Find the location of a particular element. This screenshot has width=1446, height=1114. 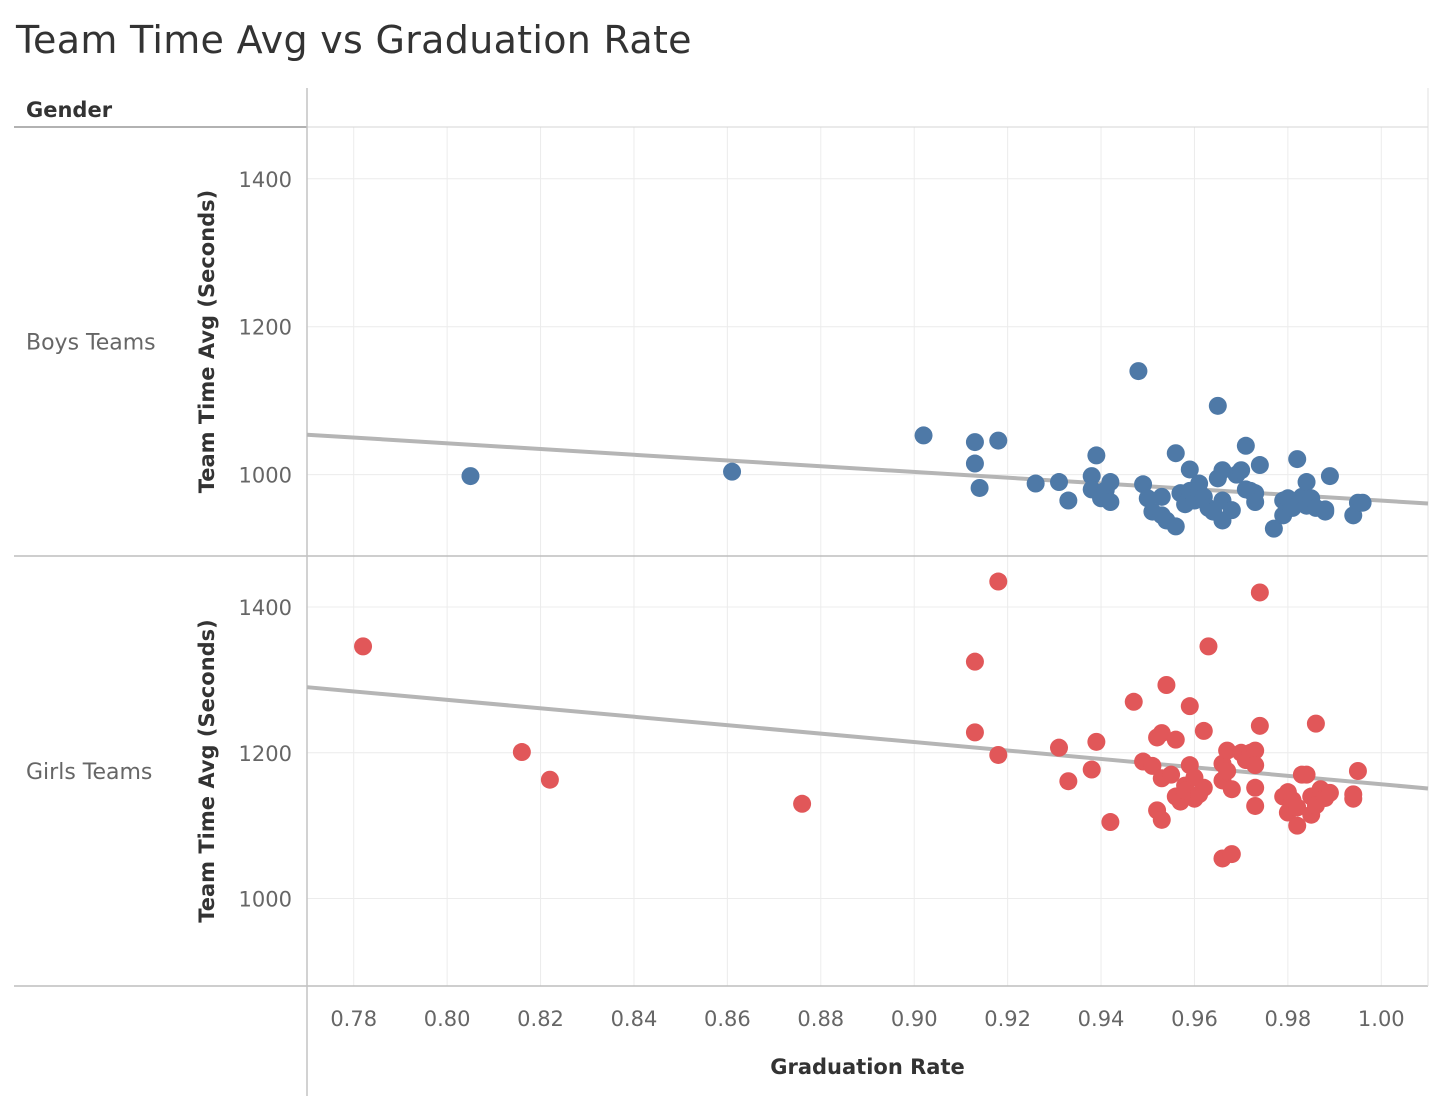

x-tick-label: 0.98 is located at coordinates (1287, 1019).